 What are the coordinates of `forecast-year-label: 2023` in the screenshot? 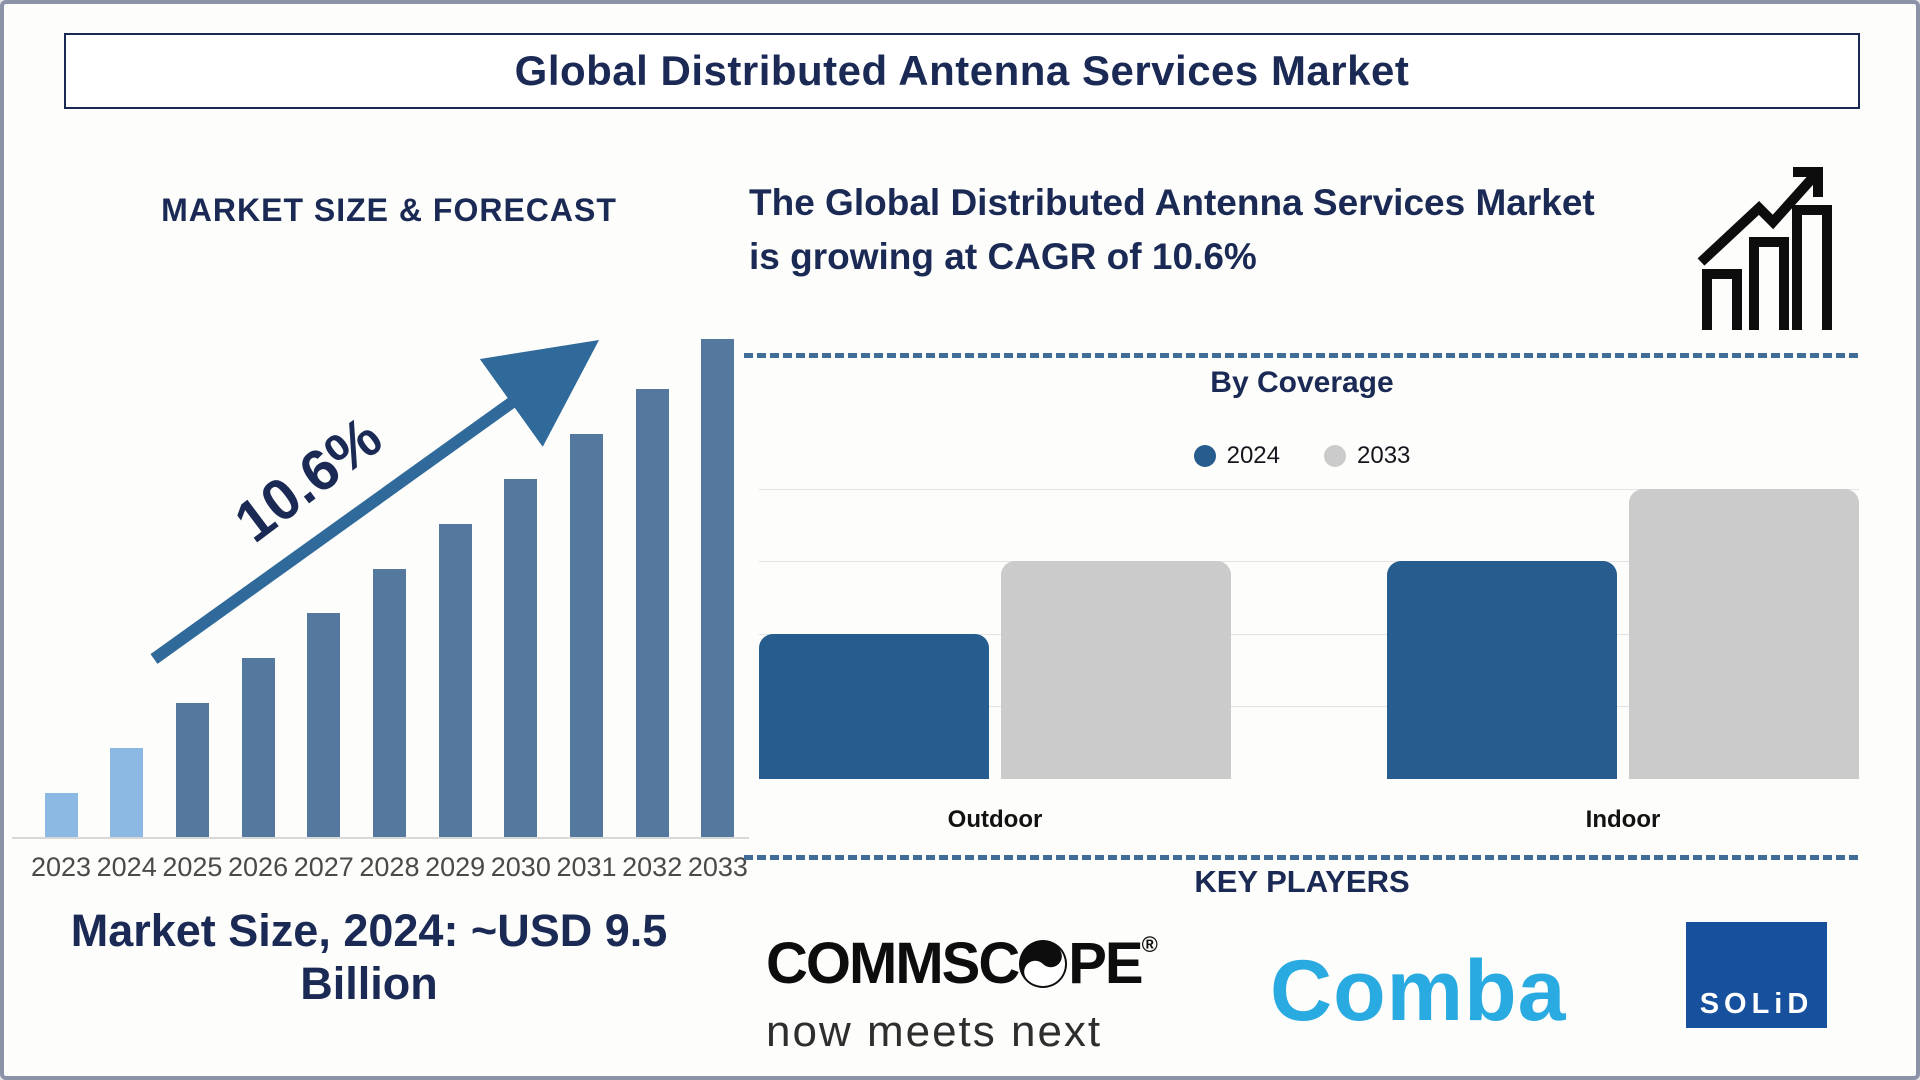 It's located at (61, 867).